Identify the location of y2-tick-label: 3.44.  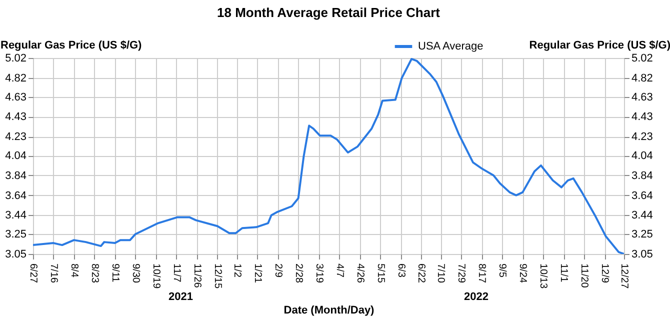
(642, 216).